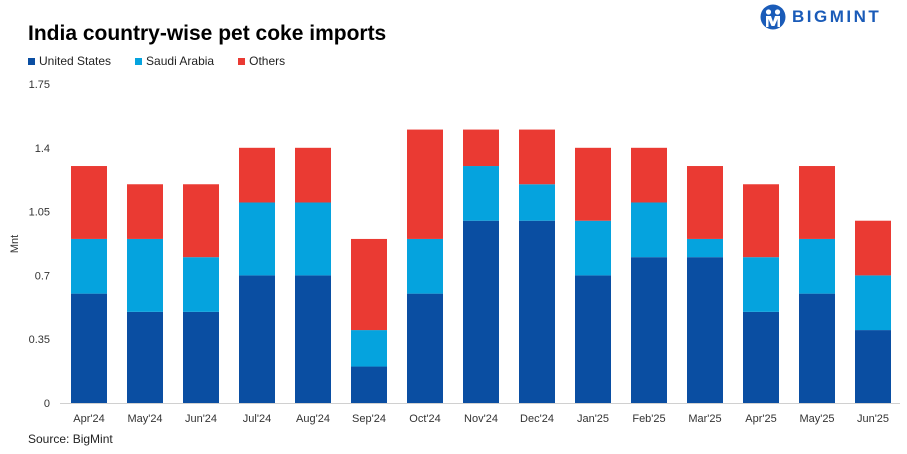 This screenshot has height=454, width=907. What do you see at coordinates (257, 419) in the screenshot?
I see `x-tick-label: Jul'24` at bounding box center [257, 419].